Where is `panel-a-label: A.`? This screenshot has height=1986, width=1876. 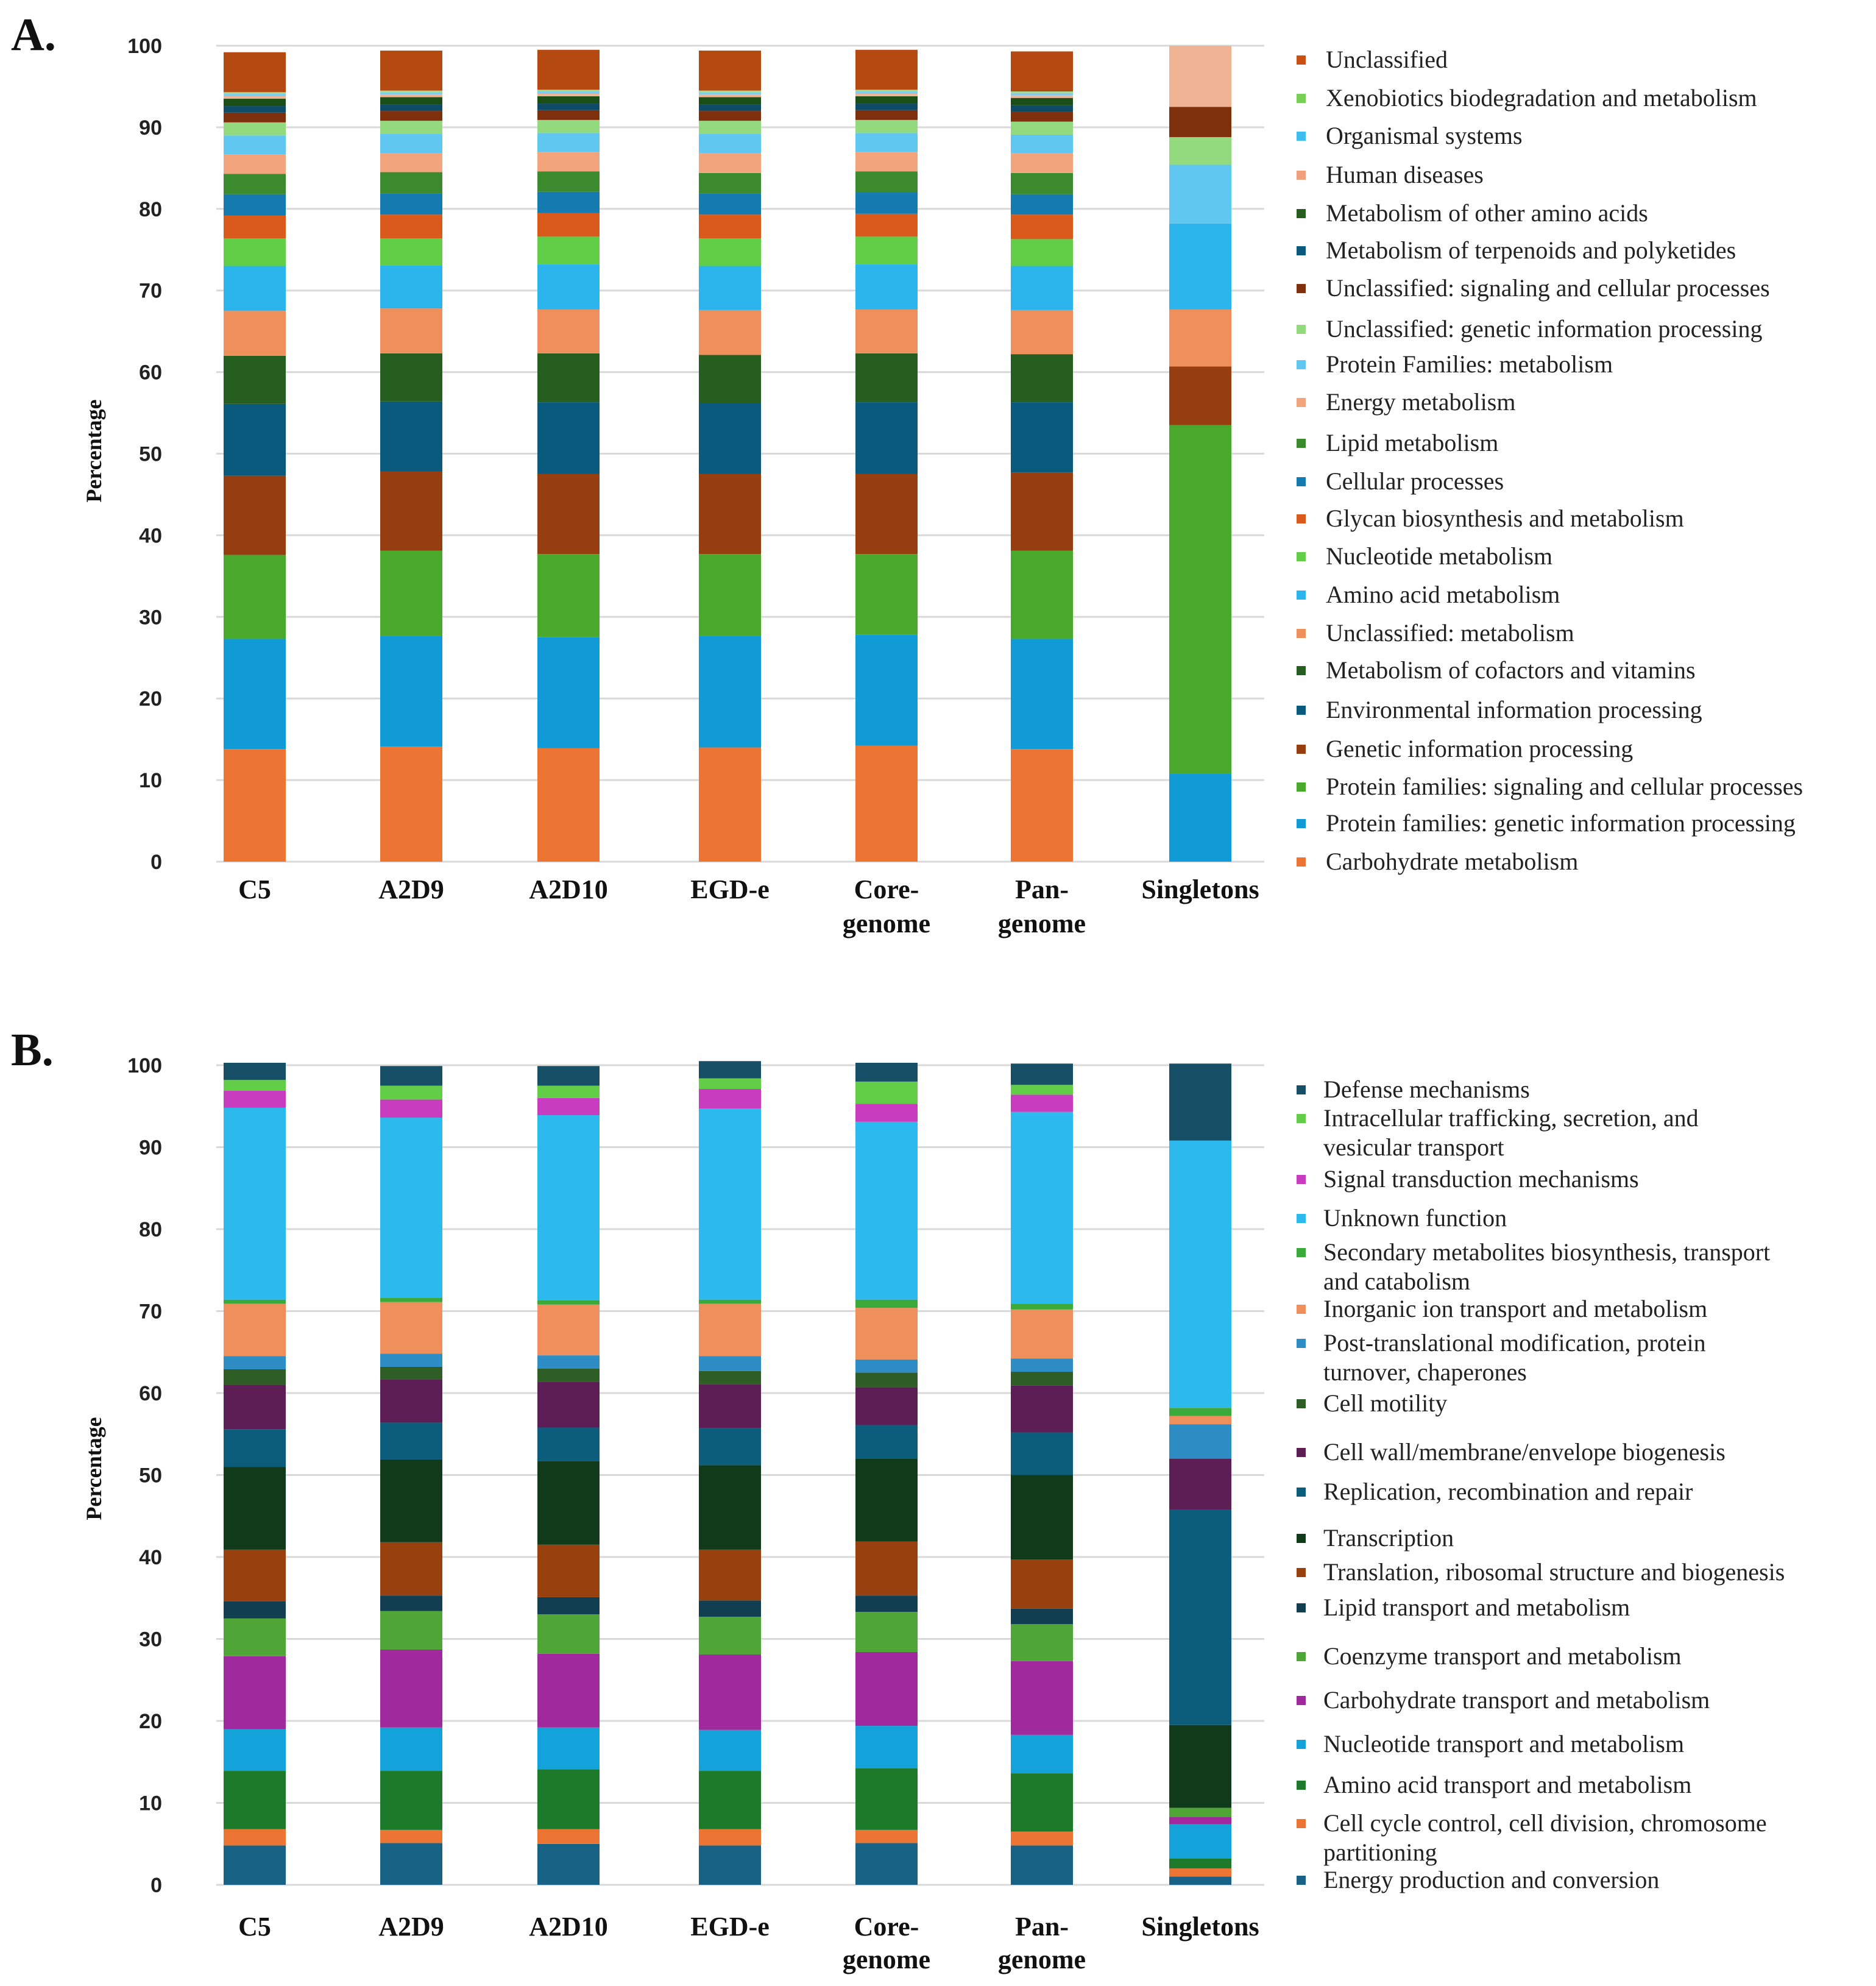 panel-a-label: A. is located at coordinates (33, 34).